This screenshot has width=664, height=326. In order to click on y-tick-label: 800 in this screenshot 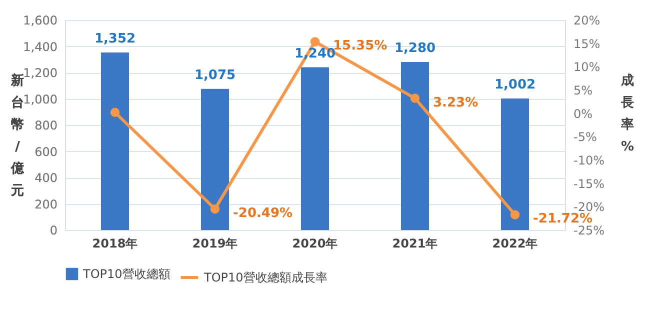, I will do `click(46, 125)`.